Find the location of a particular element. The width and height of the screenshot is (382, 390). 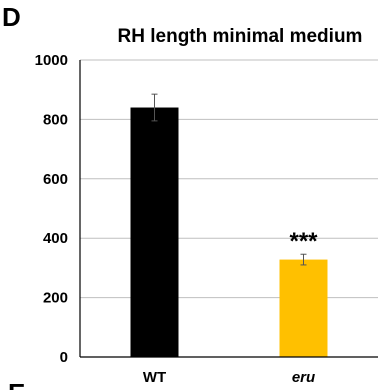

chart-title: RH length minimal medium is located at coordinates (240, 36).